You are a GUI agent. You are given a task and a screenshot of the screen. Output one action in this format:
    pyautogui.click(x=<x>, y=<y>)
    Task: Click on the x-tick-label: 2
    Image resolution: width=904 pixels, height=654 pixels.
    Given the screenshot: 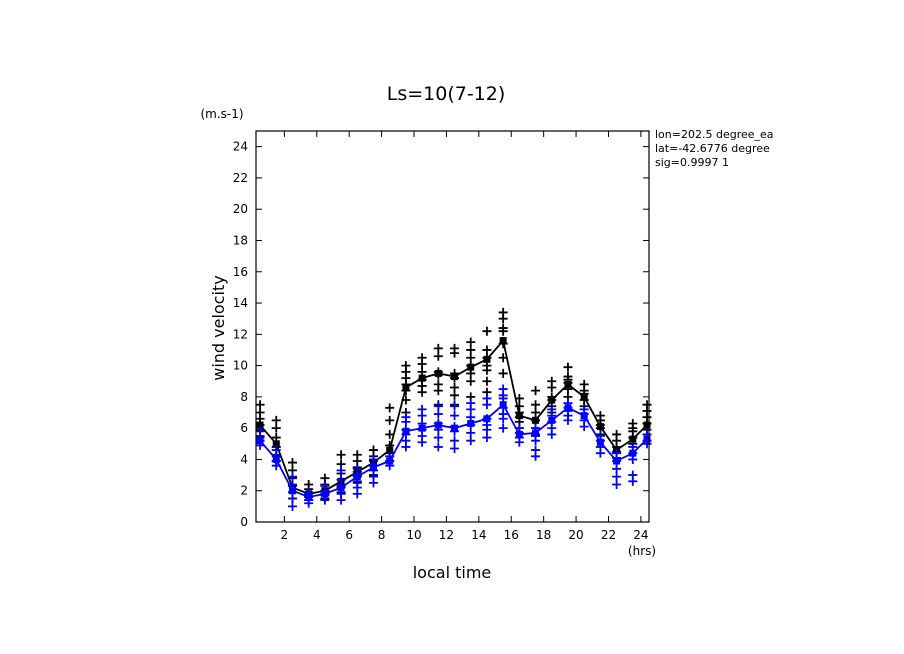 What is the action you would take?
    pyautogui.click(x=285, y=535)
    